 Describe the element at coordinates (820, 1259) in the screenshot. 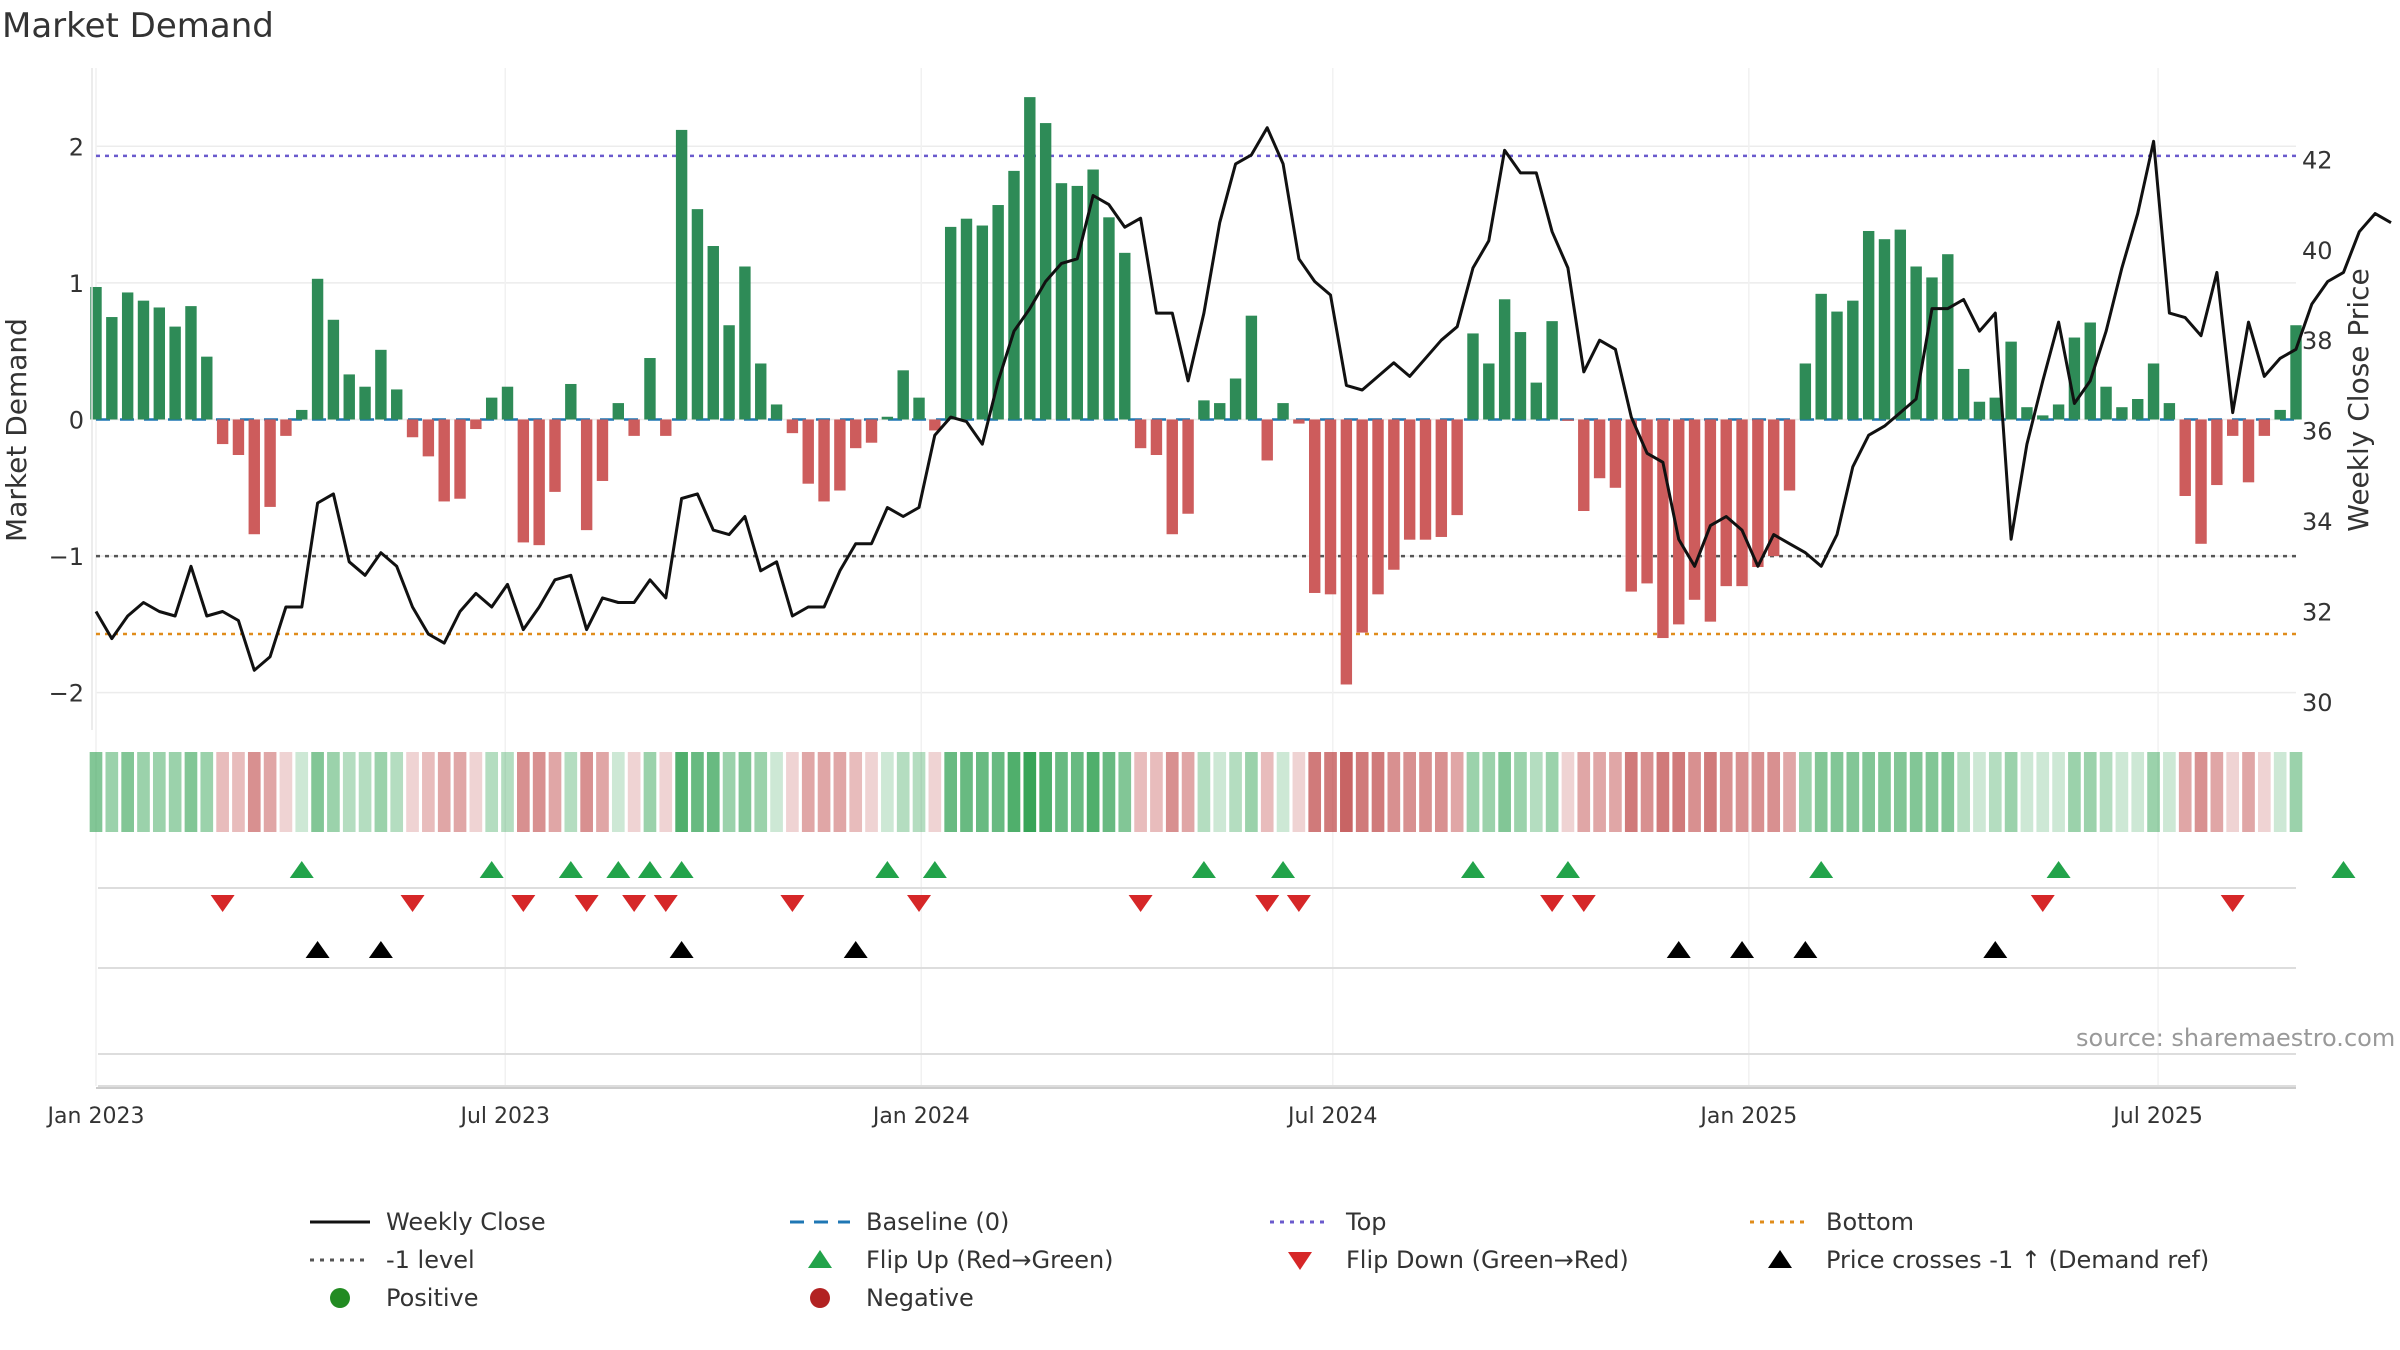

I see `triangle-up-icon` at that location.